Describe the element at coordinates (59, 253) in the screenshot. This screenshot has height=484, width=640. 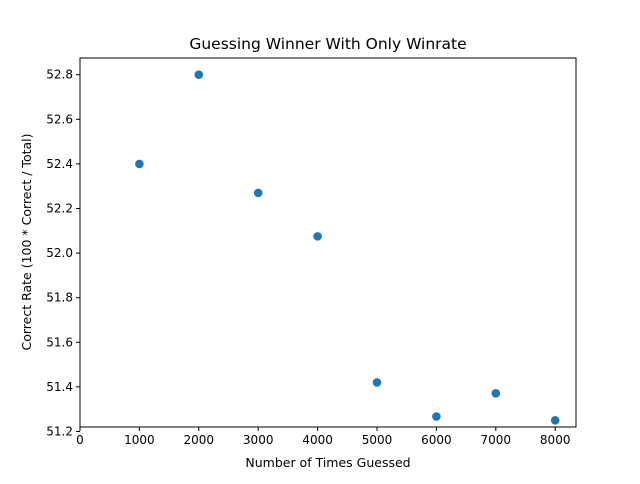
I see `y-tick-label: 52.0` at that location.